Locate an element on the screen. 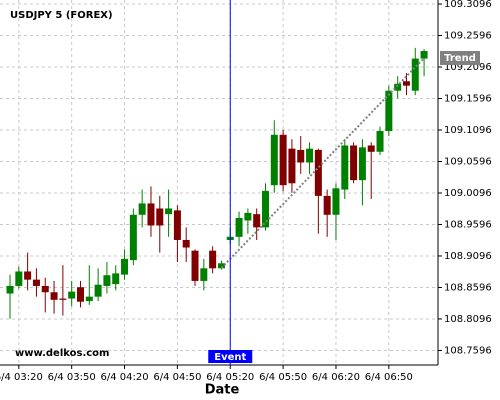  watermark: www.delkos.com is located at coordinates (62, 353).